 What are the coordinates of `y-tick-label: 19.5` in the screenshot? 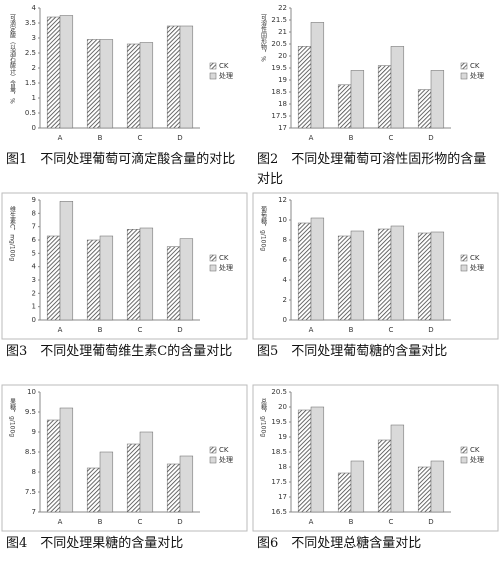 It's located at (279, 422).